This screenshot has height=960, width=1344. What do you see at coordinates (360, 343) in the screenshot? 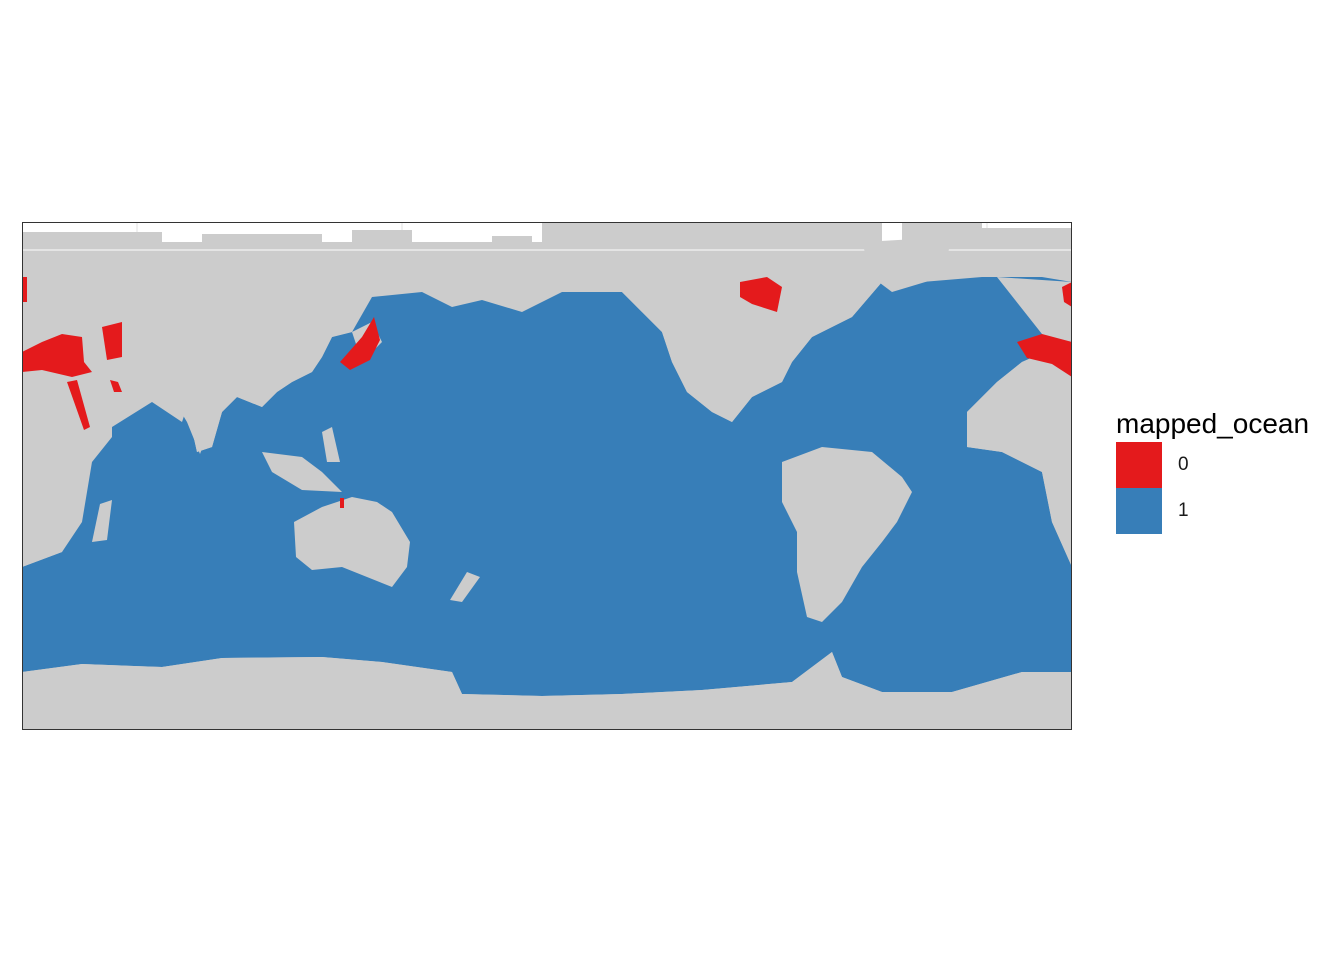
I see `sea-of-japan` at bounding box center [360, 343].